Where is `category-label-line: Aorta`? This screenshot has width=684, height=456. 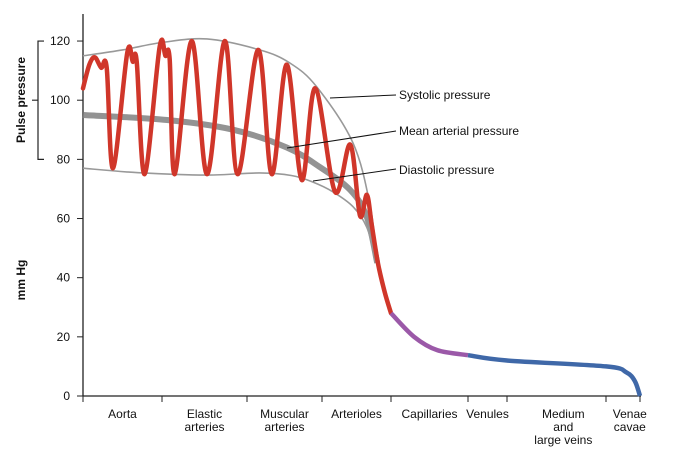 category-label-line: Aorta is located at coordinates (122, 414).